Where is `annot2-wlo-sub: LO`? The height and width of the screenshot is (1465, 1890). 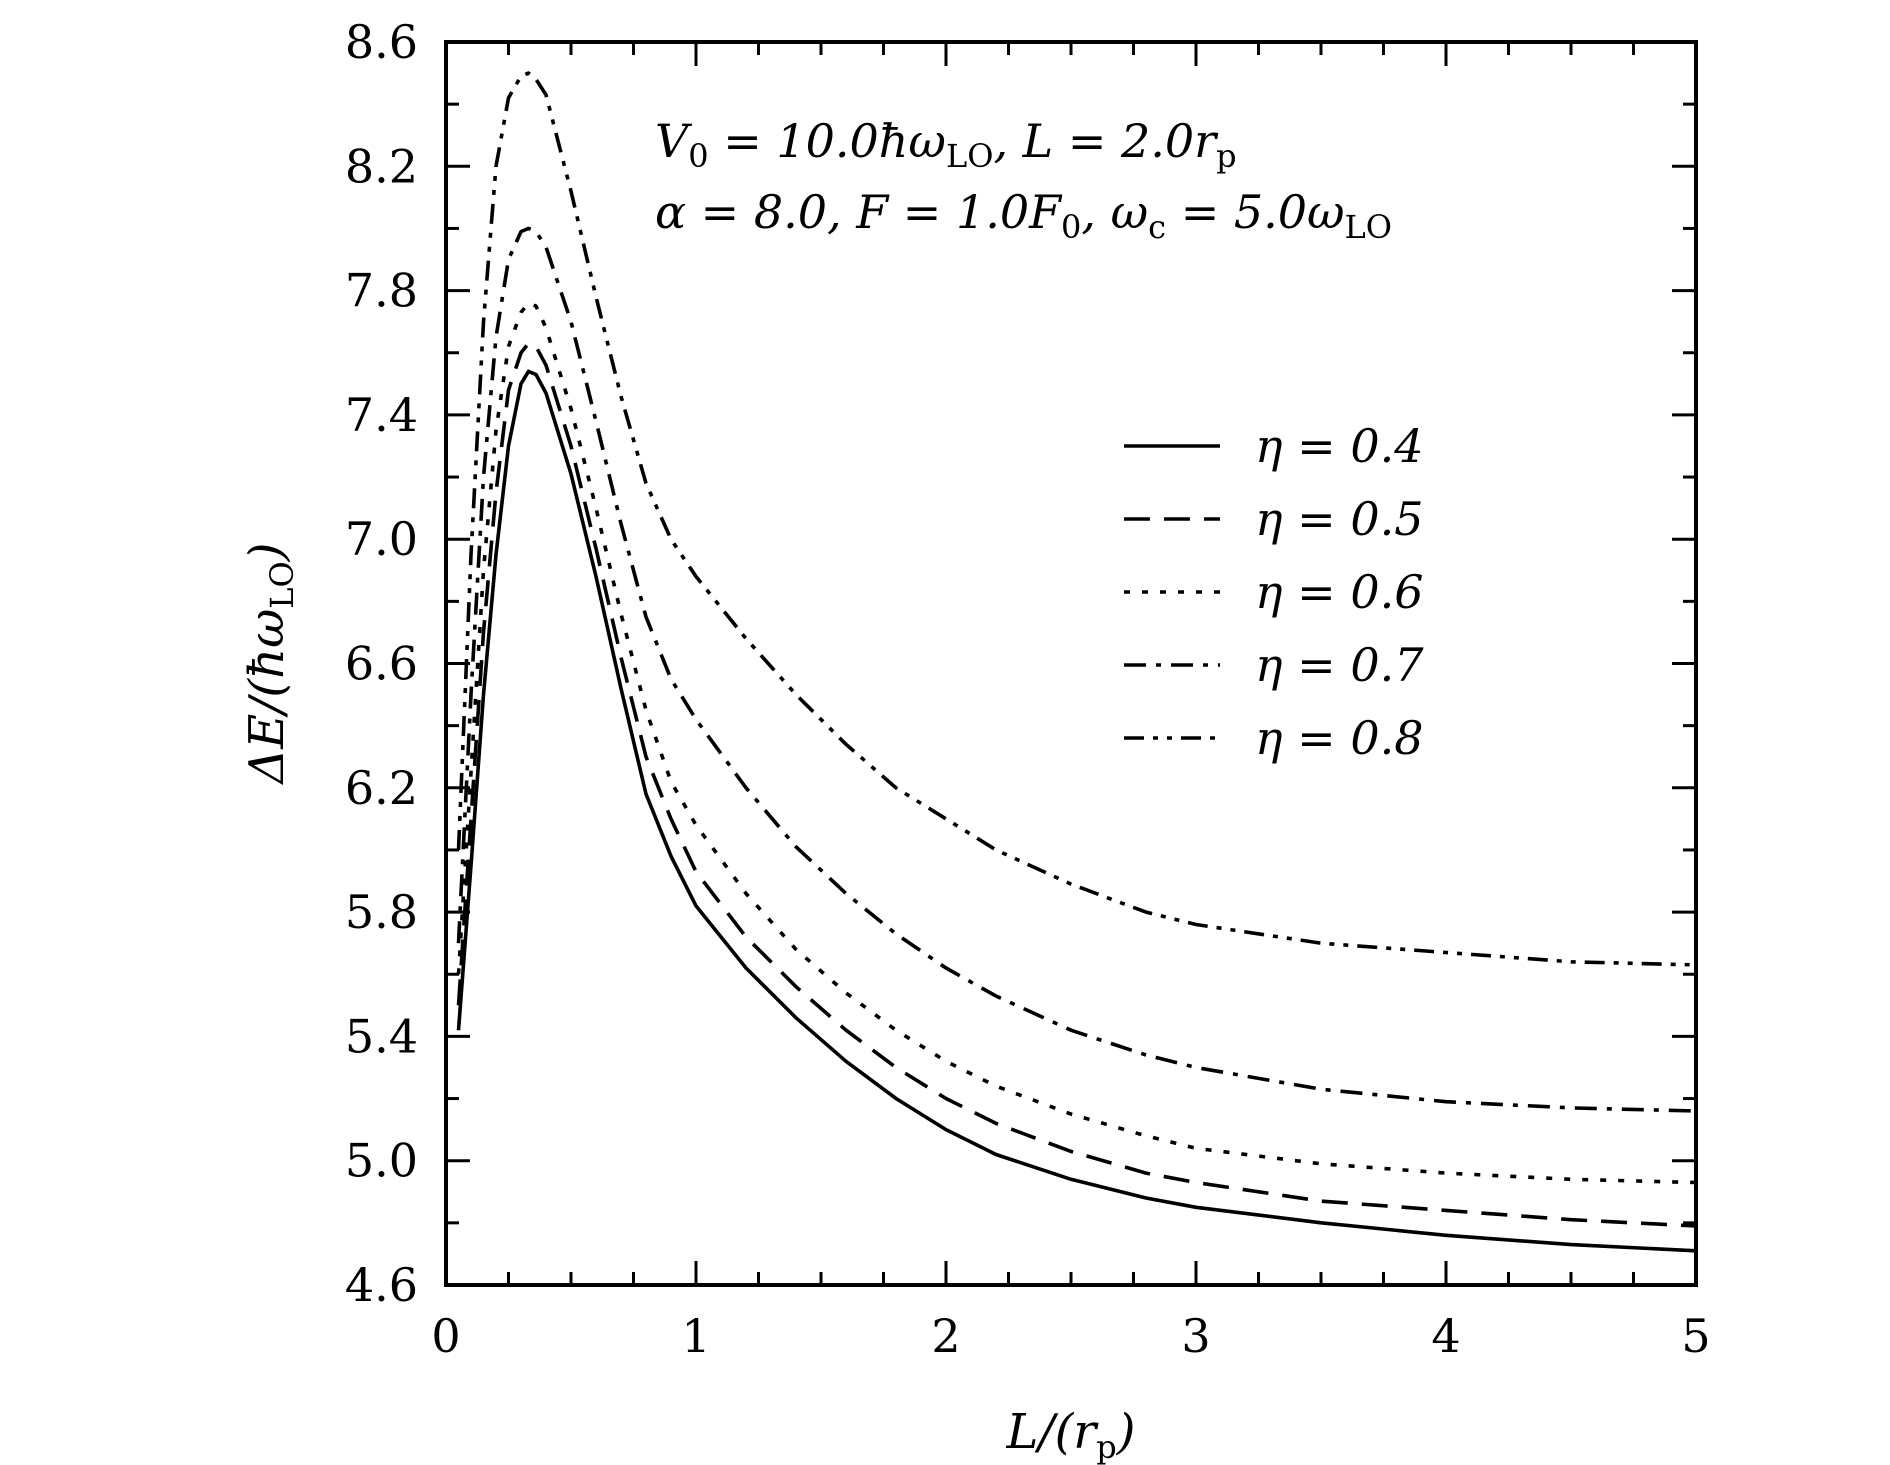 annot2-wlo-sub: LO is located at coordinates (1368, 227).